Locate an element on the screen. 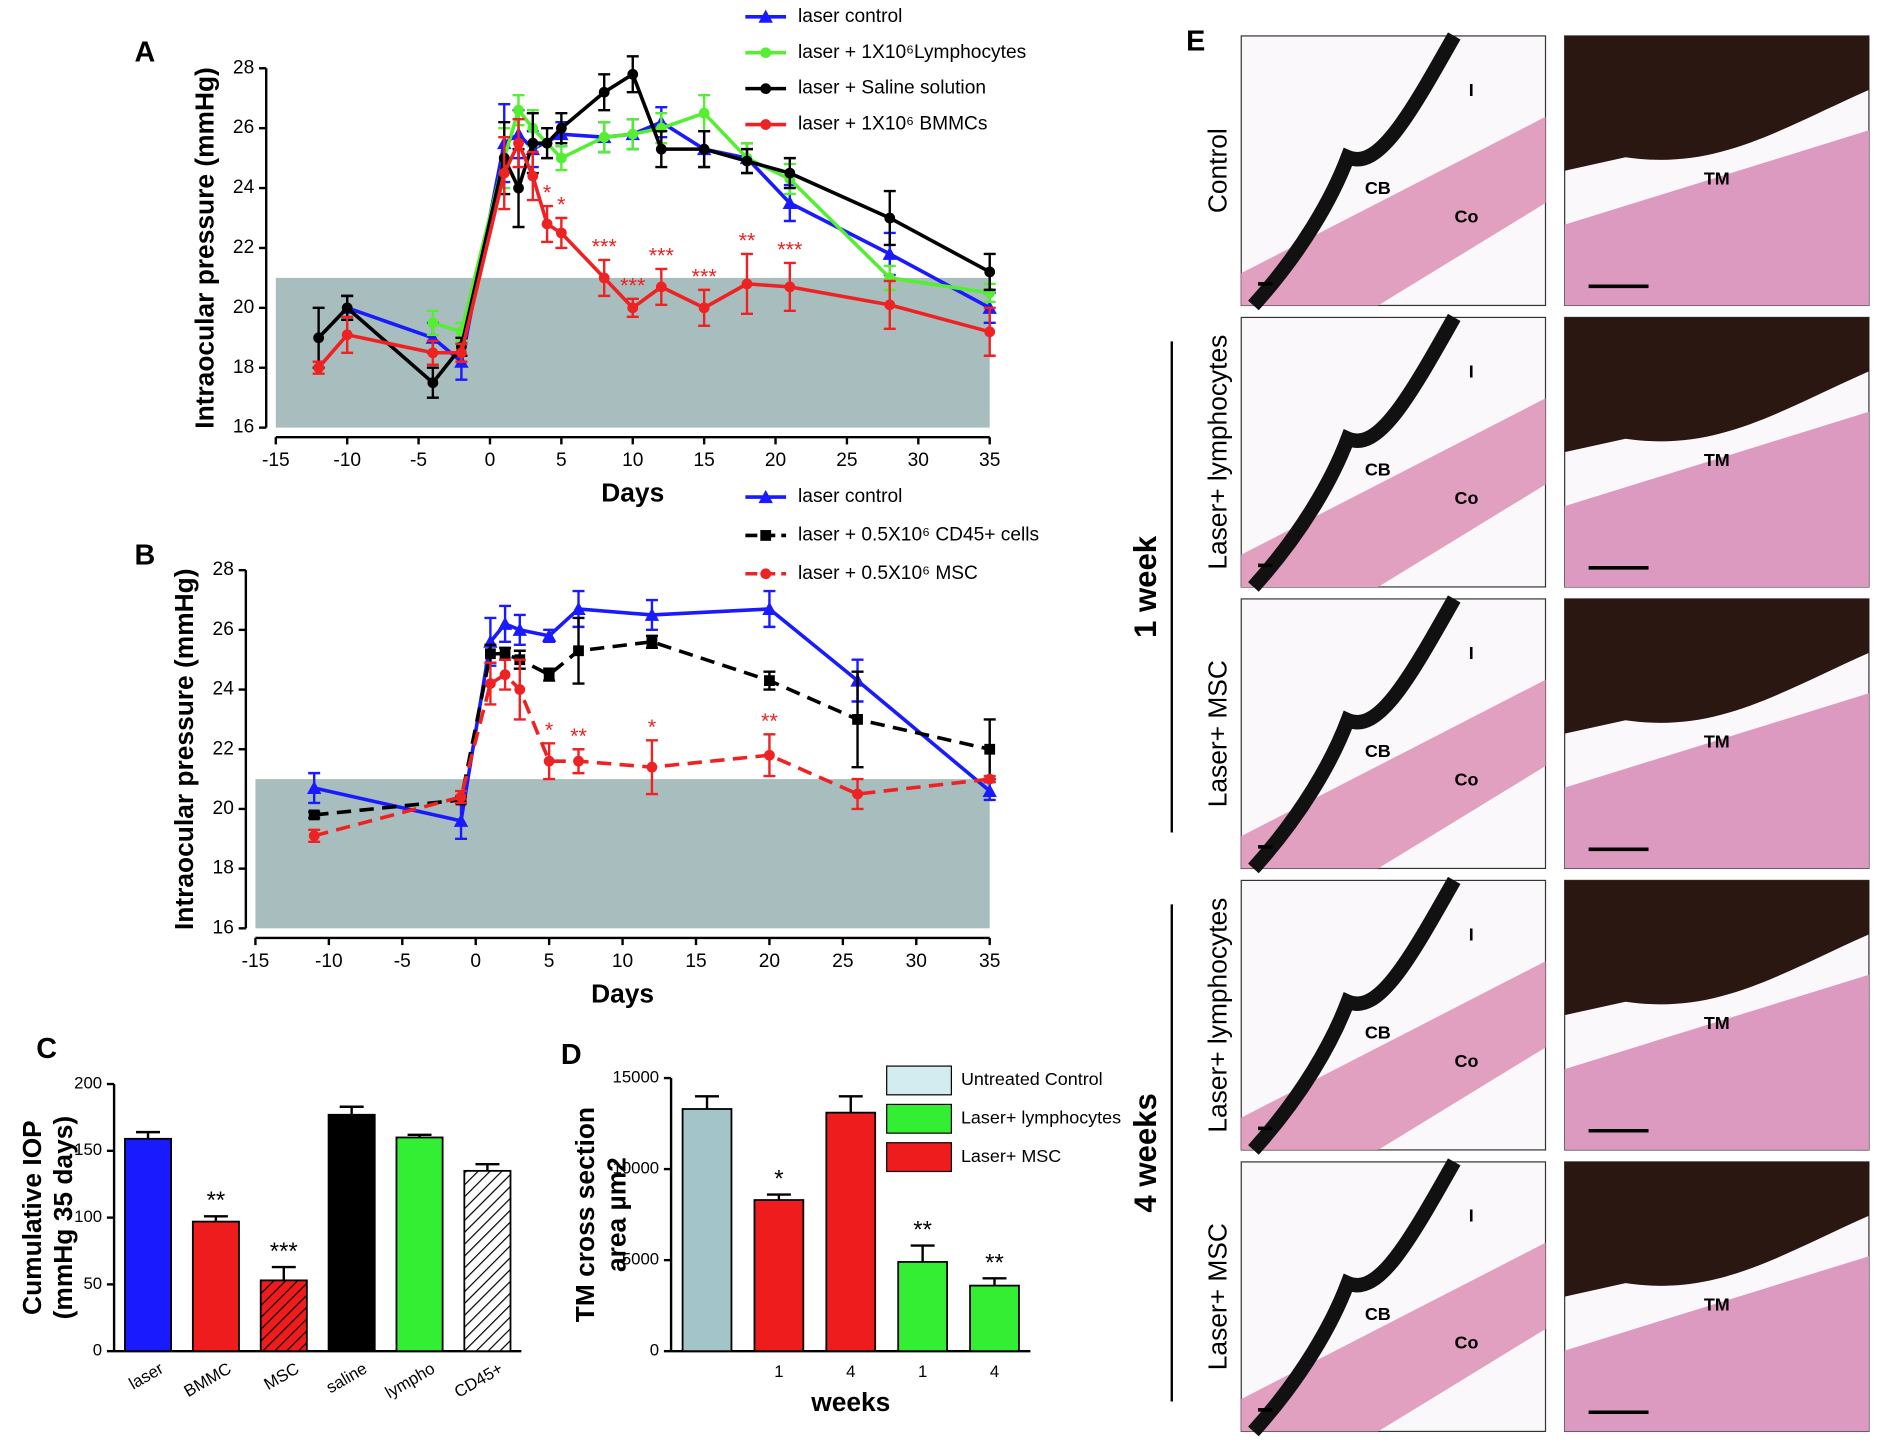  x-tick-label: 0 is located at coordinates (490, 460).